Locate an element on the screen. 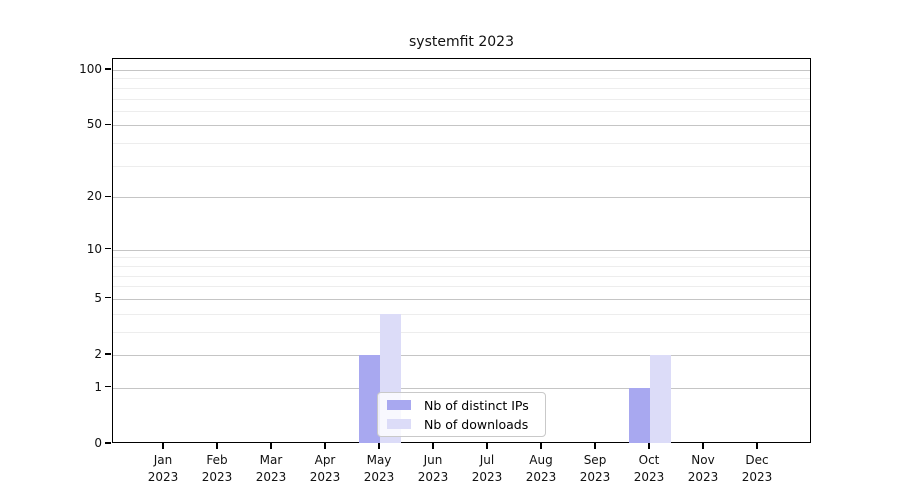 This screenshot has height=500, width=900. legend: Nb of distinct IPs Nb of downloads is located at coordinates (461, 414).